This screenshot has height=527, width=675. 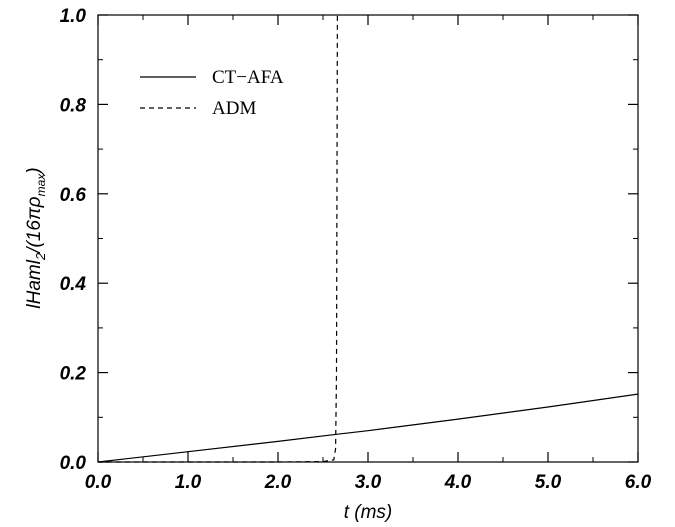 What do you see at coordinates (73, 374) in the screenshot?
I see `y-tick-label: 0.2` at bounding box center [73, 374].